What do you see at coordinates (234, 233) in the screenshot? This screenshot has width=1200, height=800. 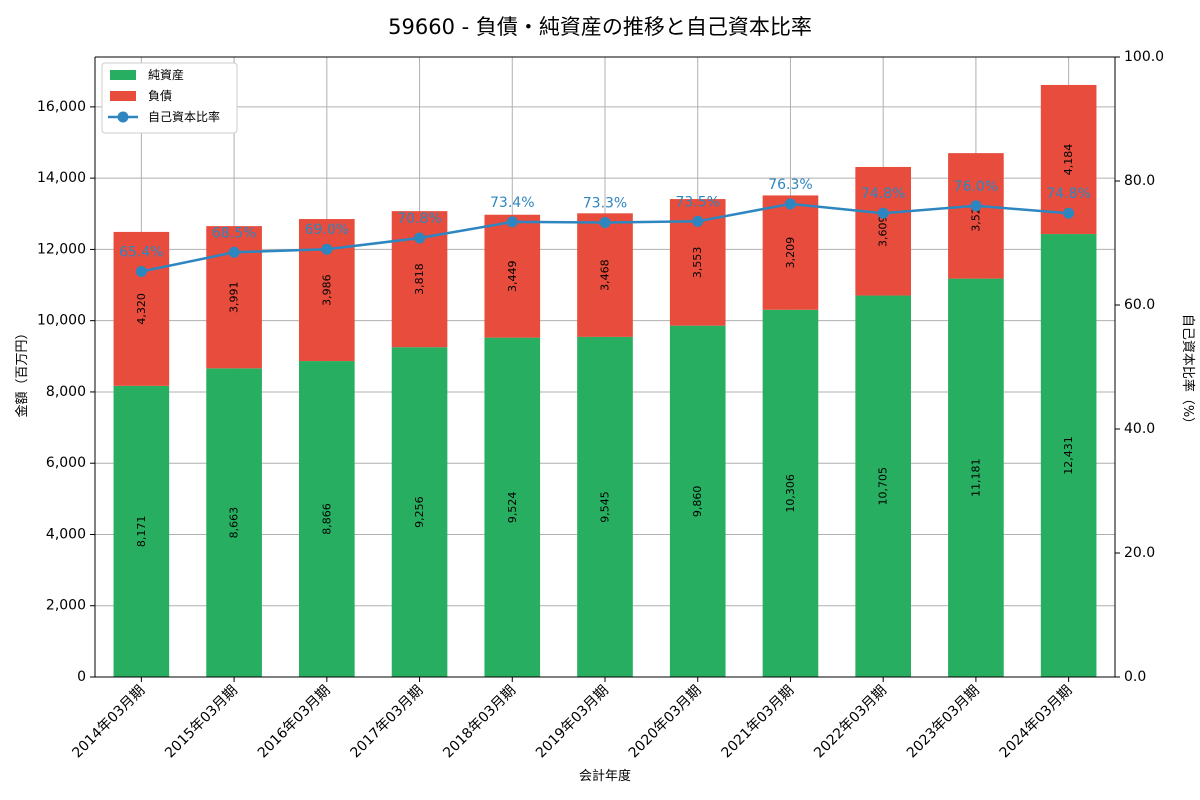 I see `ratio-label: 68.5%` at bounding box center [234, 233].